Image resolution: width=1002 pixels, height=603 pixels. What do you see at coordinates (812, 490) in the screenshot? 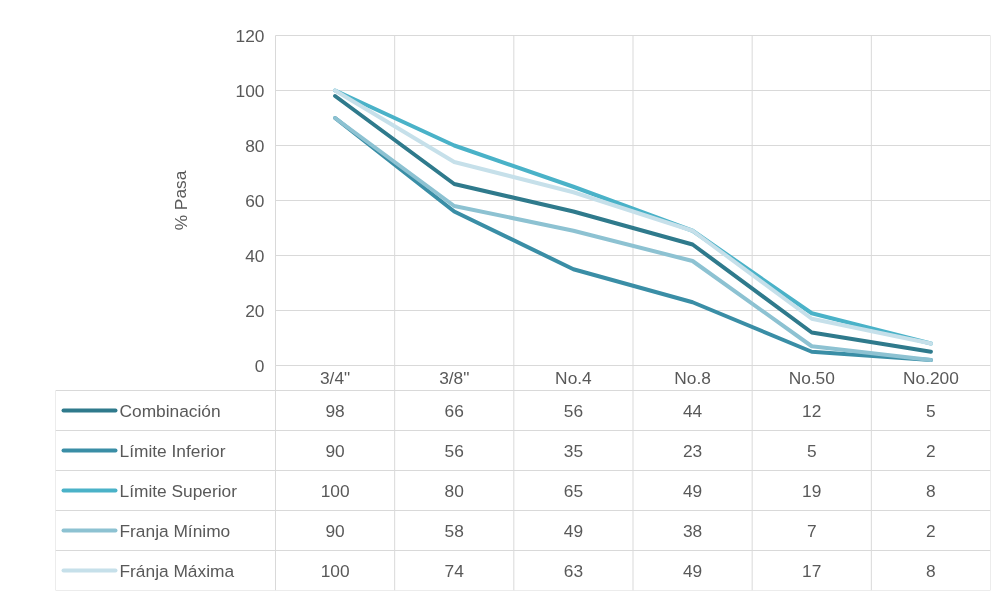
I see `data-label: 19` at bounding box center [812, 490].